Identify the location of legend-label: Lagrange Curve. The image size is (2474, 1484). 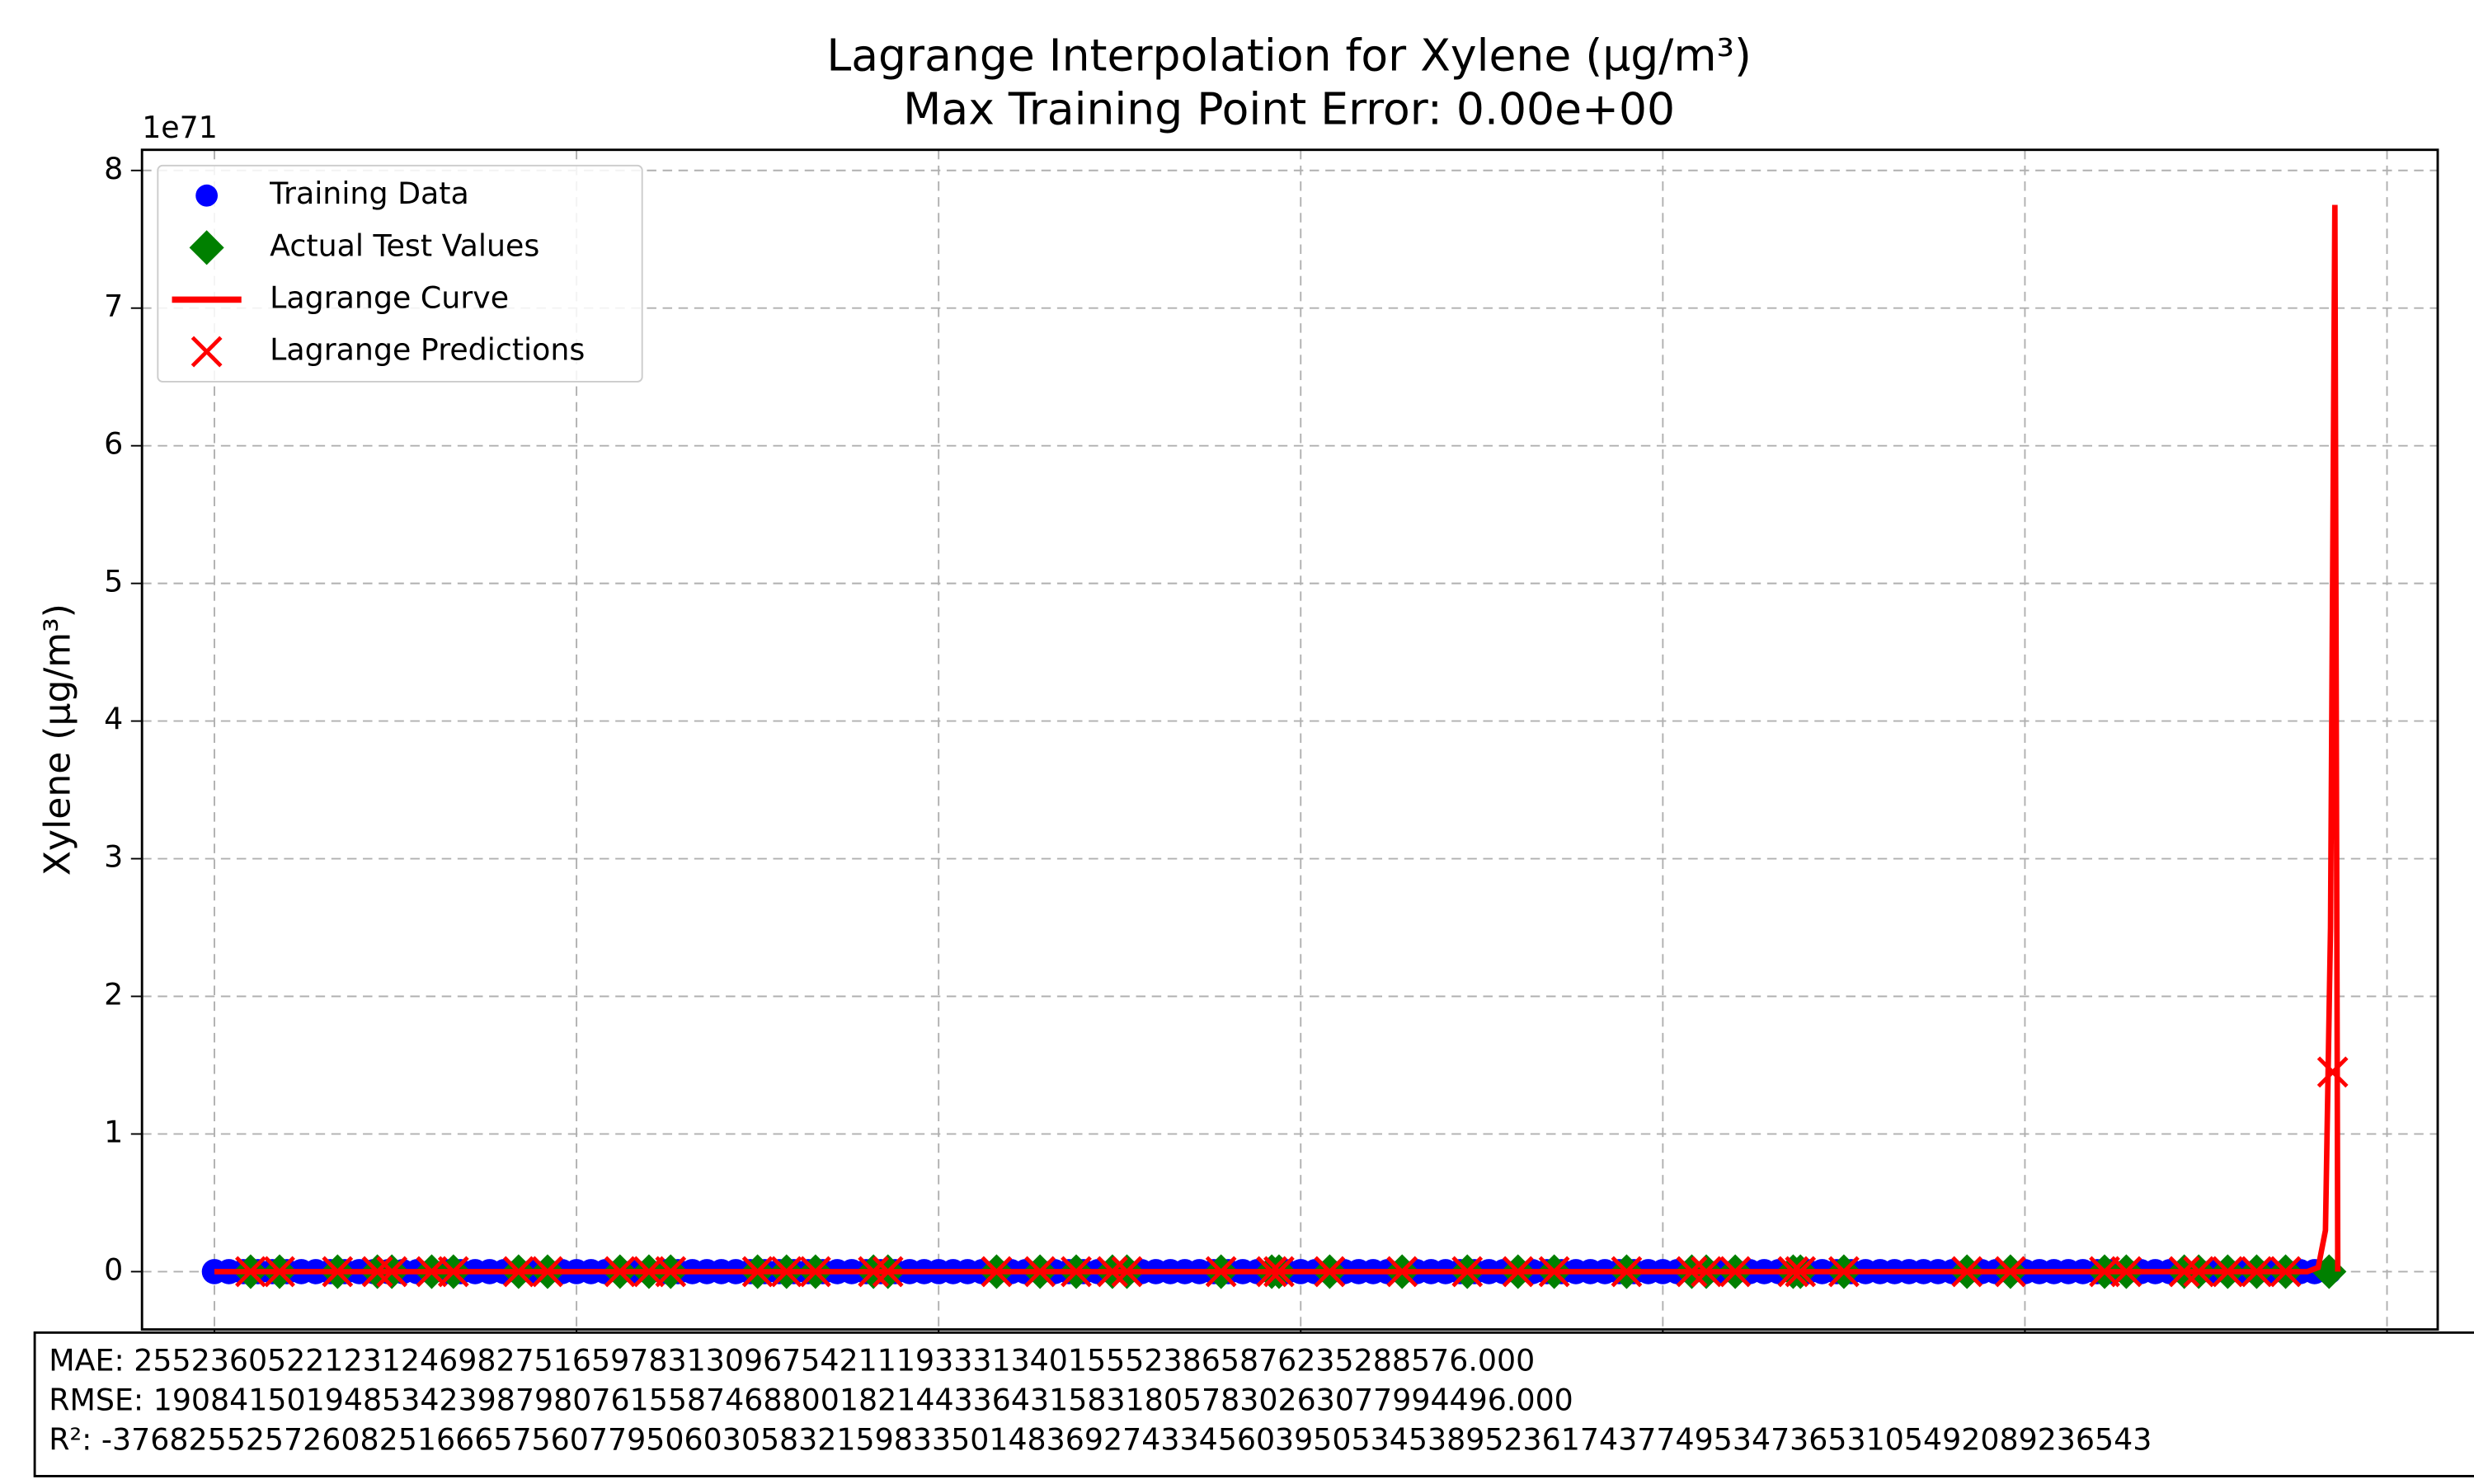
(389, 297).